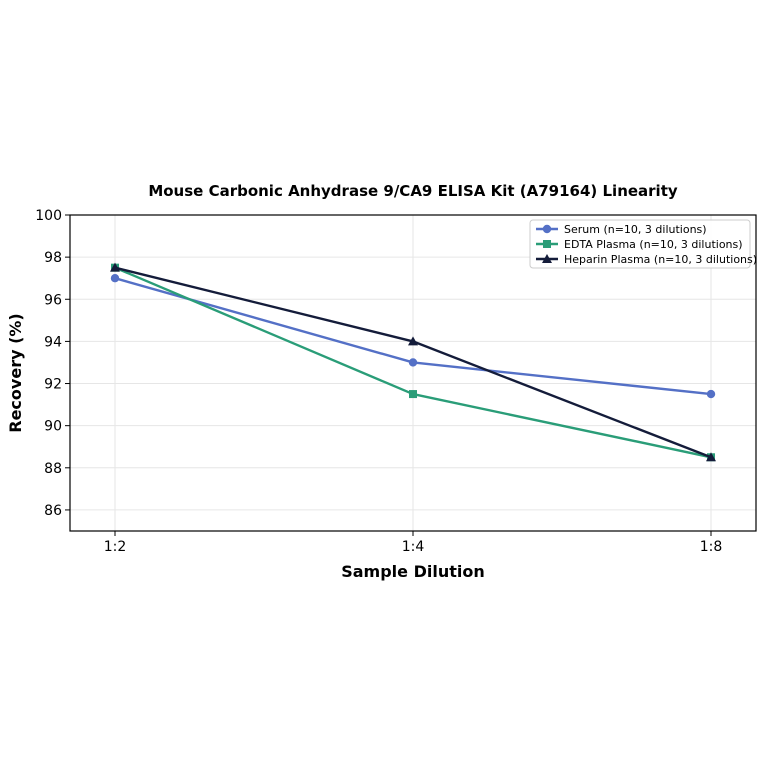  What do you see at coordinates (660, 259) in the screenshot?
I see `legend-label: Heparin Plasma (n=10, 3 dilutions)` at bounding box center [660, 259].